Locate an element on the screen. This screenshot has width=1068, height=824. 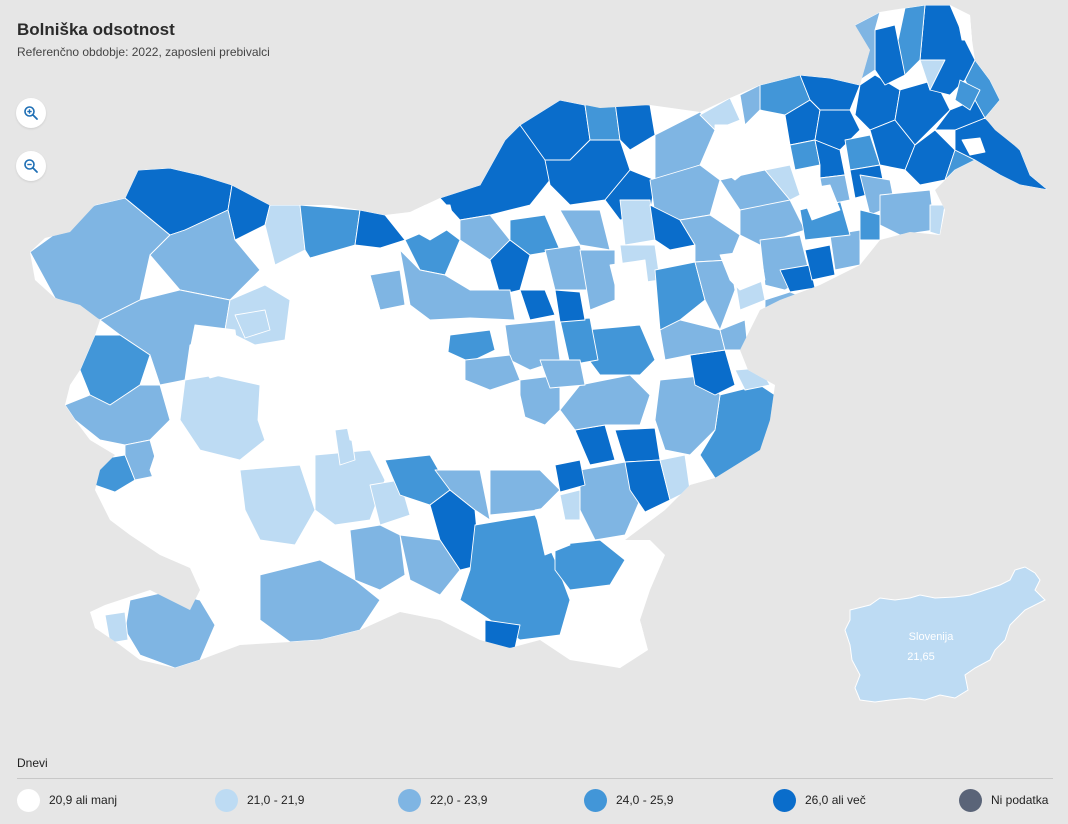
legend-item-3: 24,0 - 25,9 is located at coordinates (628, 800).